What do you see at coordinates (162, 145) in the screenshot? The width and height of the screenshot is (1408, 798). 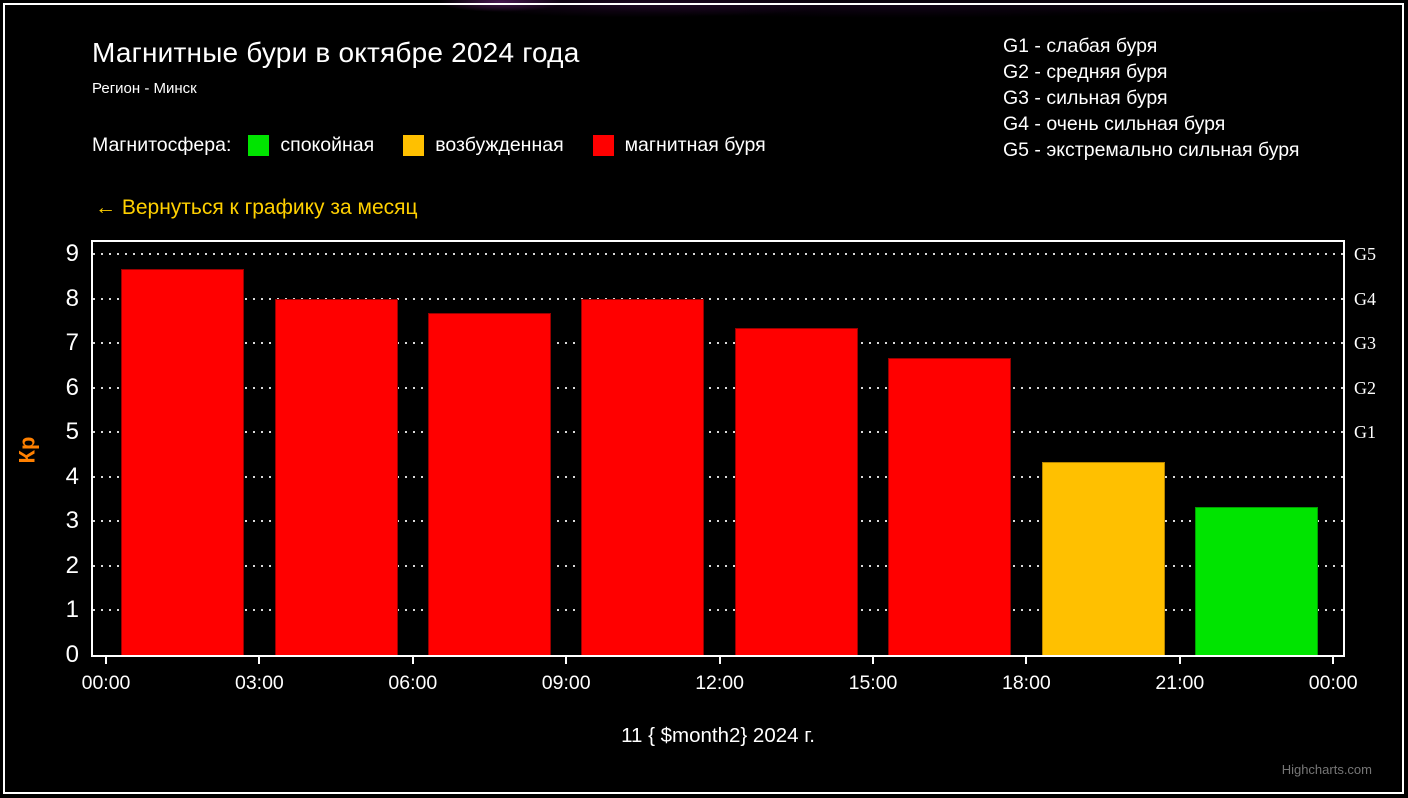 I see `legend-title: Магнитосфера:` at bounding box center [162, 145].